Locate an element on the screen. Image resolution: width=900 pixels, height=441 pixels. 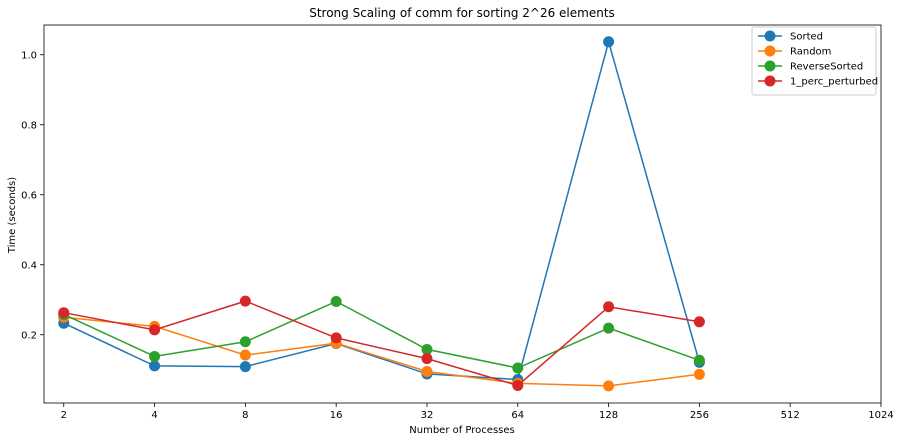
x-tick-label: 1024 is located at coordinates (880, 415).